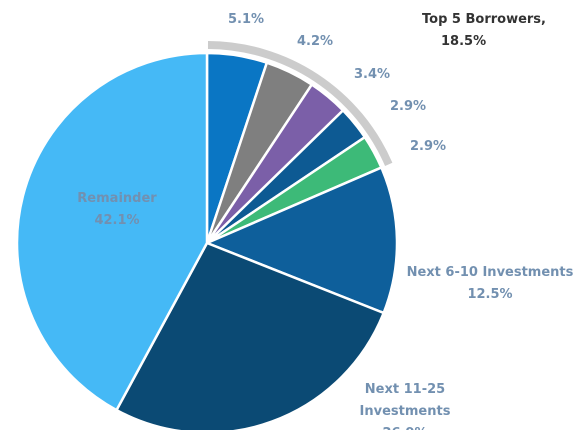 Image resolution: width=585 pixels, height=430 pixels. What do you see at coordinates (117, 220) in the screenshot?
I see `value-label: 42.1%` at bounding box center [117, 220].